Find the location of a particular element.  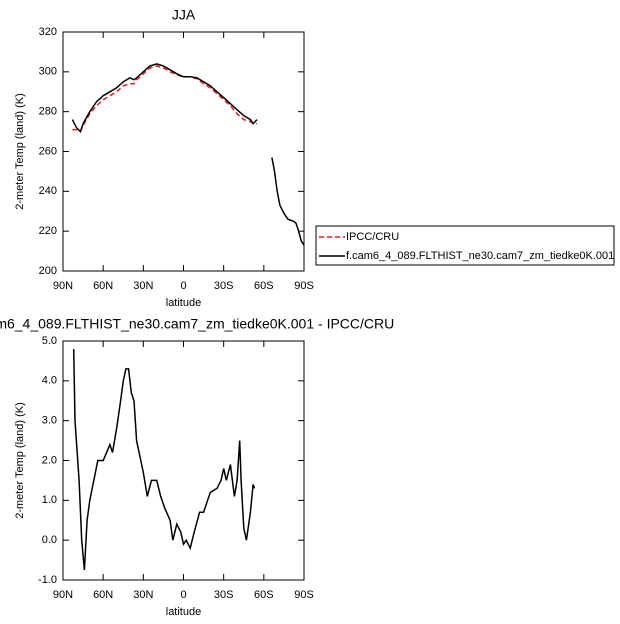

y-tick-label: 240 is located at coordinates (48, 191).